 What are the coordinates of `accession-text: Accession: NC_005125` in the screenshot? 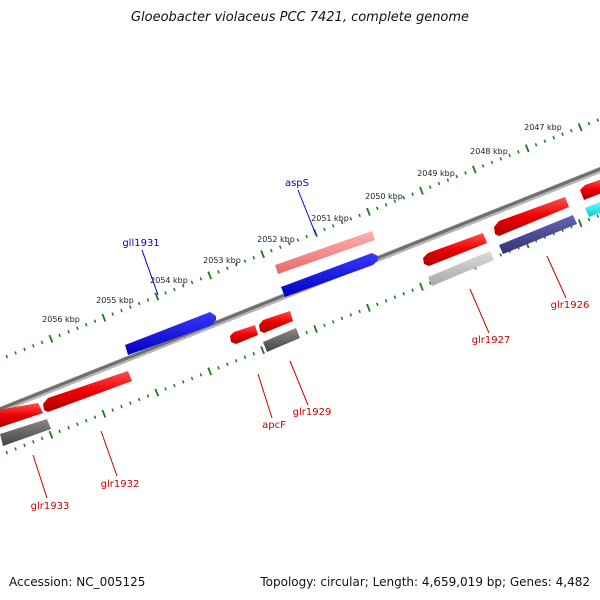 It's located at (77, 582).